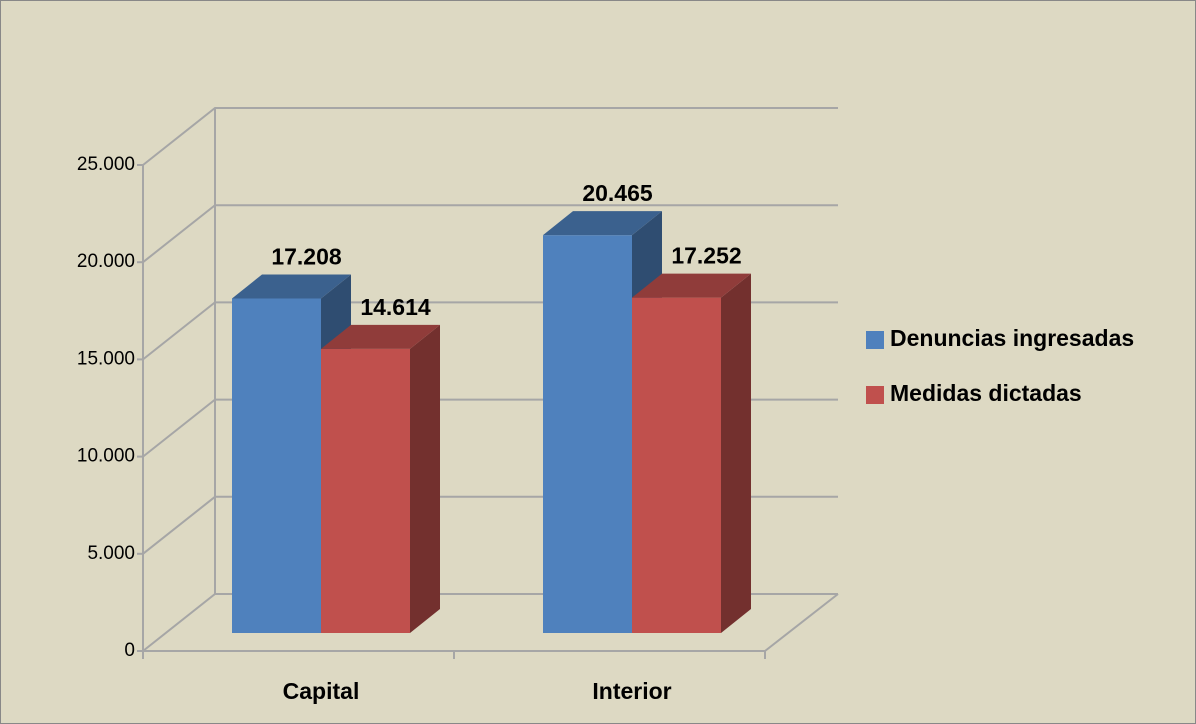  Describe the element at coordinates (617, 193) in the screenshot. I see `value-label: 20.465` at that location.